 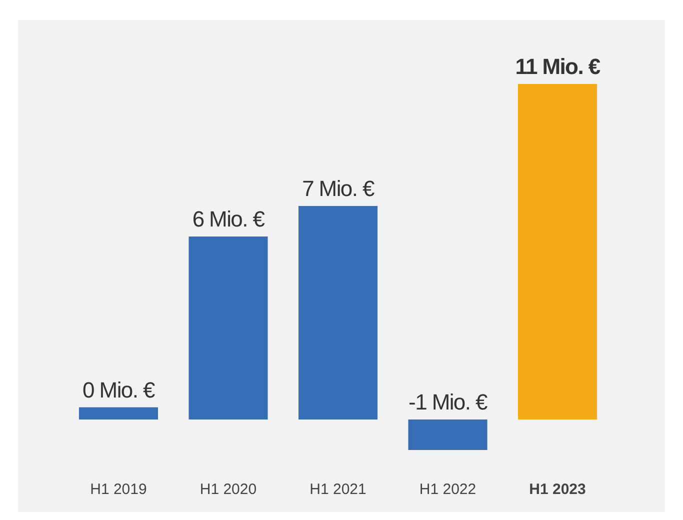 I want to click on x-tick-label: H1 2020, so click(x=228, y=489).